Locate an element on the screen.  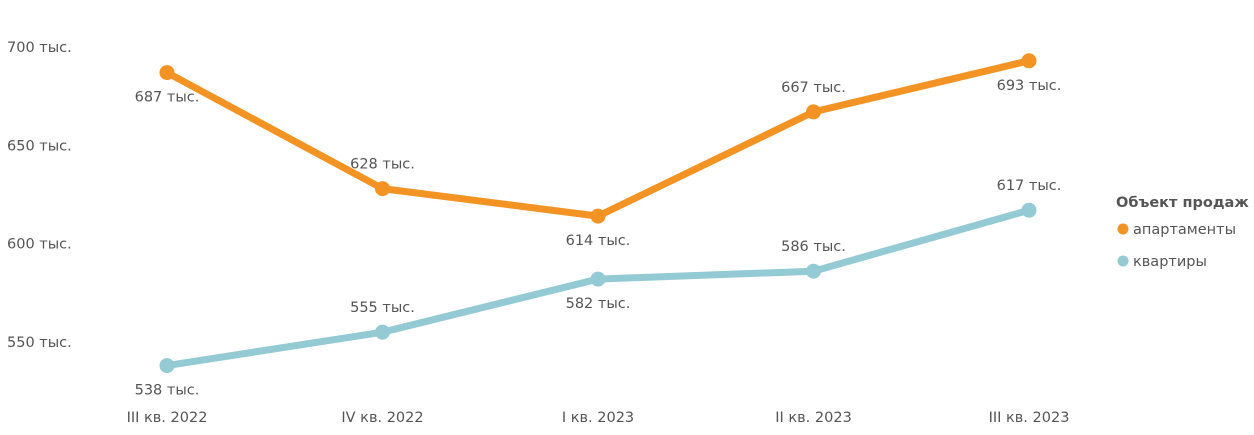
legend-label: квартиры is located at coordinates (1170, 262).